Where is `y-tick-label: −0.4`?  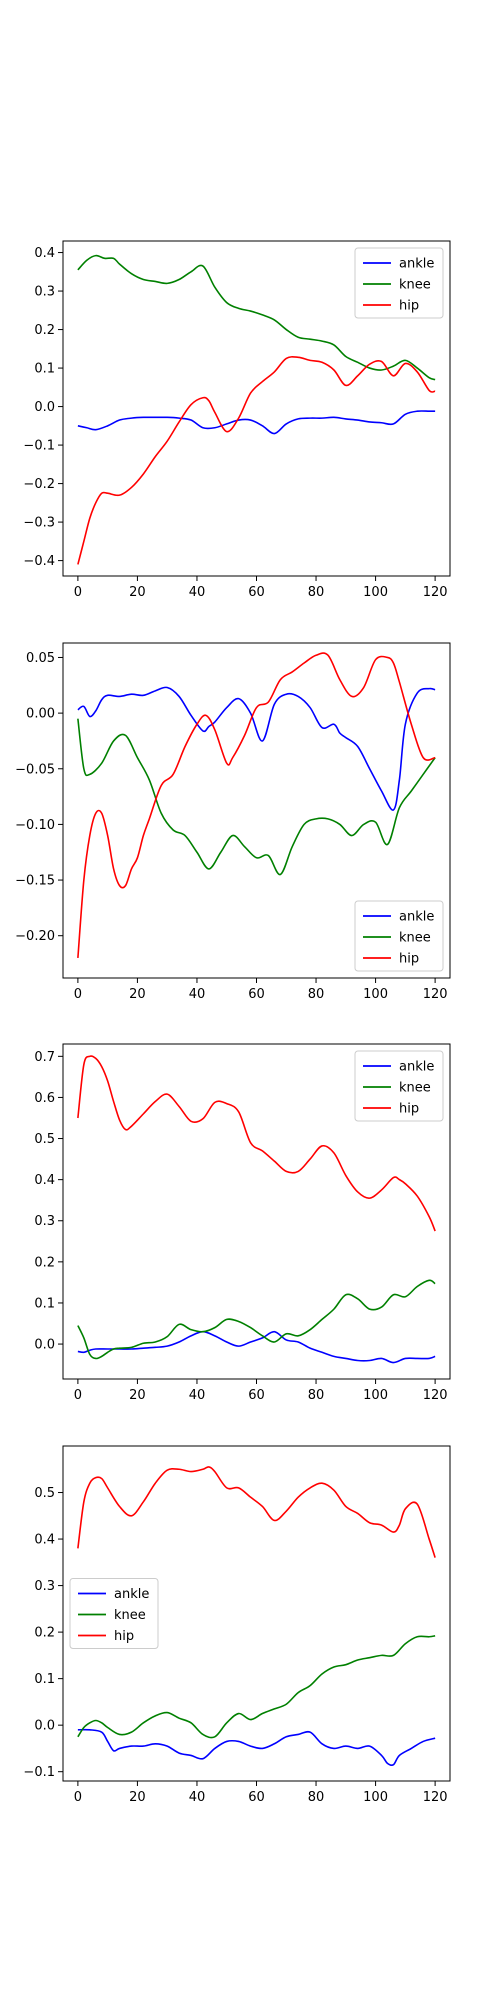
y-tick-label: −0.4 is located at coordinates (39, 561).